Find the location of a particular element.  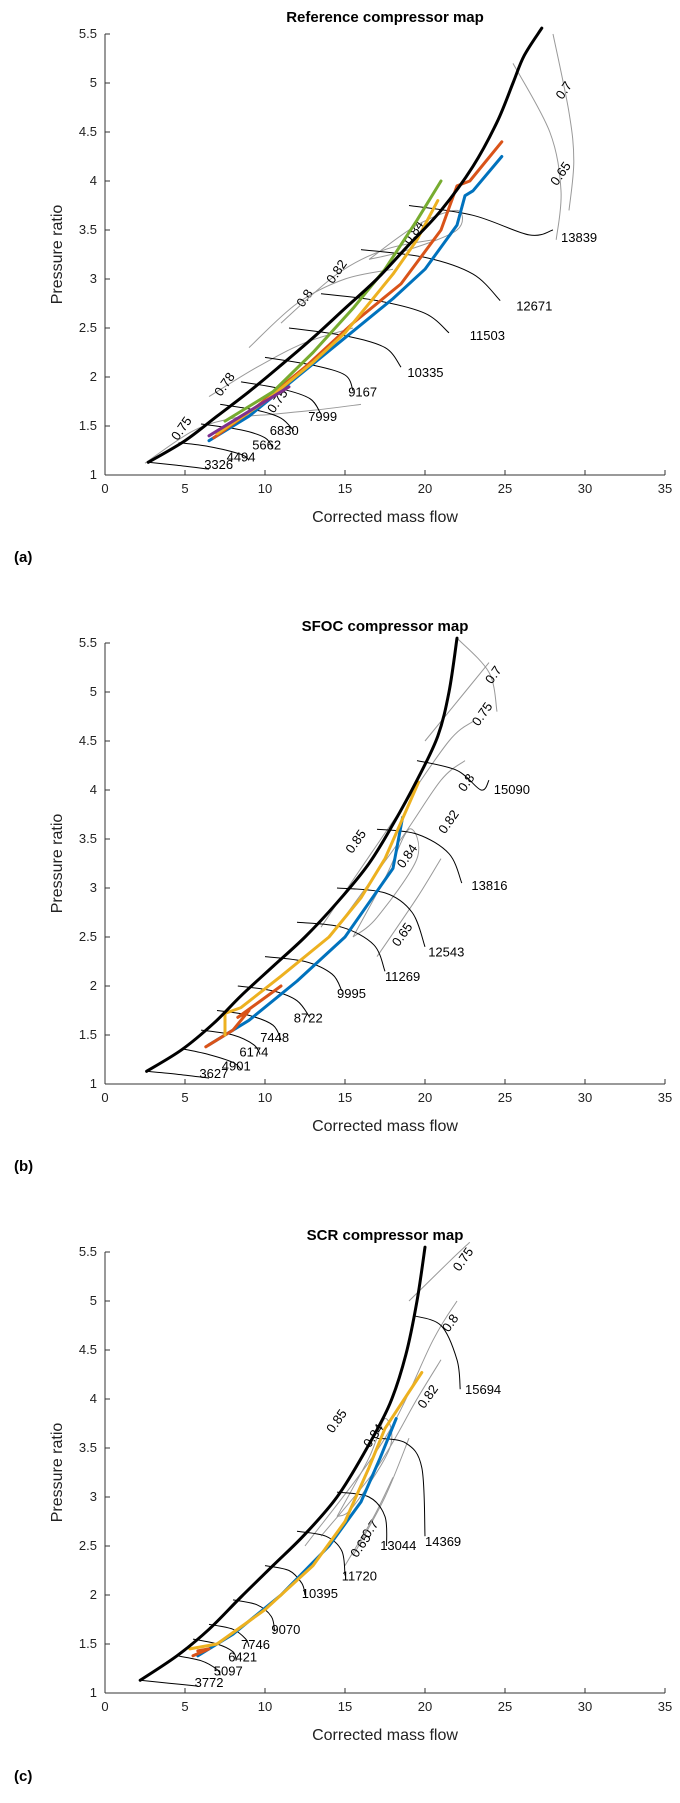

speed-line-label: 15694 is located at coordinates (483, 1389).